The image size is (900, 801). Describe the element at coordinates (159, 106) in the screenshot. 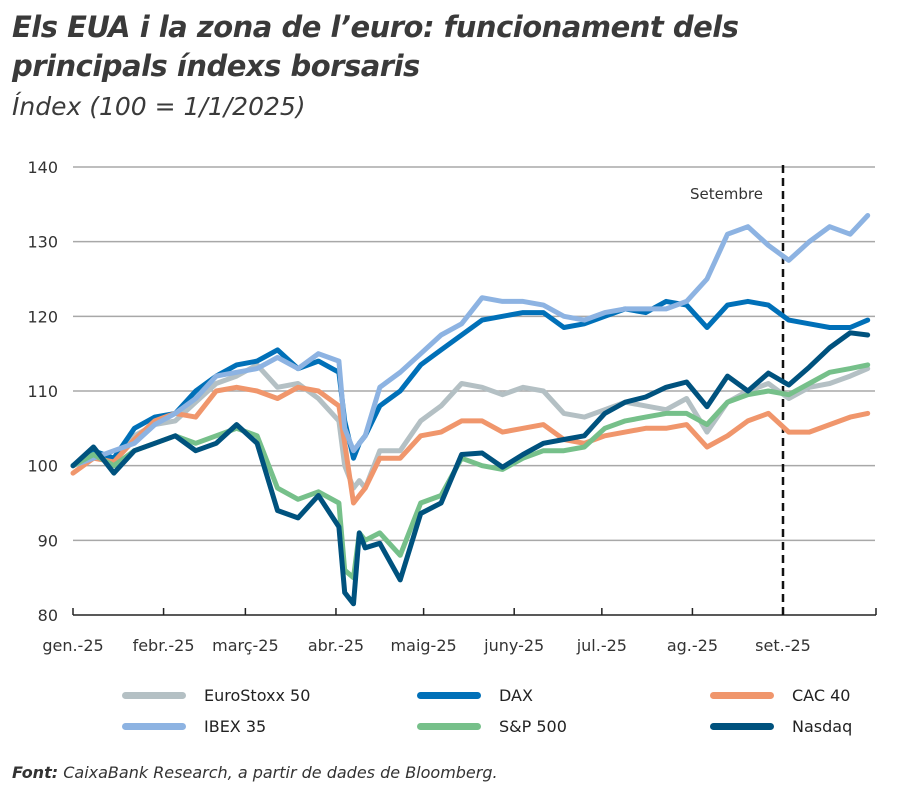

I see `chart-subtitle: Índex (100 = 1/1/2025)` at that location.